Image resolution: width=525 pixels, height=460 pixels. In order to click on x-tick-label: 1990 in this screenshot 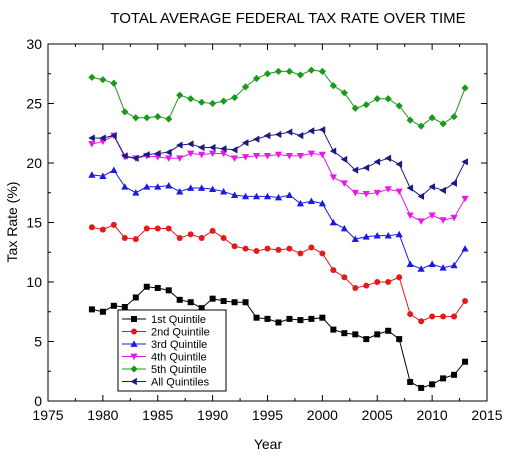, I will do `click(212, 415)`.